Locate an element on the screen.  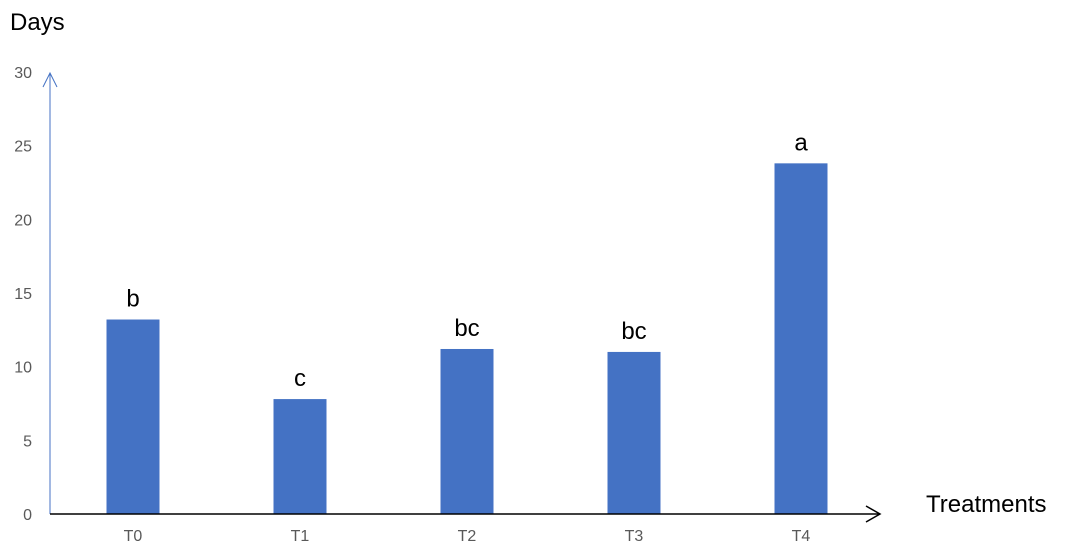
x-tick-label: T0 is located at coordinates (133, 536).